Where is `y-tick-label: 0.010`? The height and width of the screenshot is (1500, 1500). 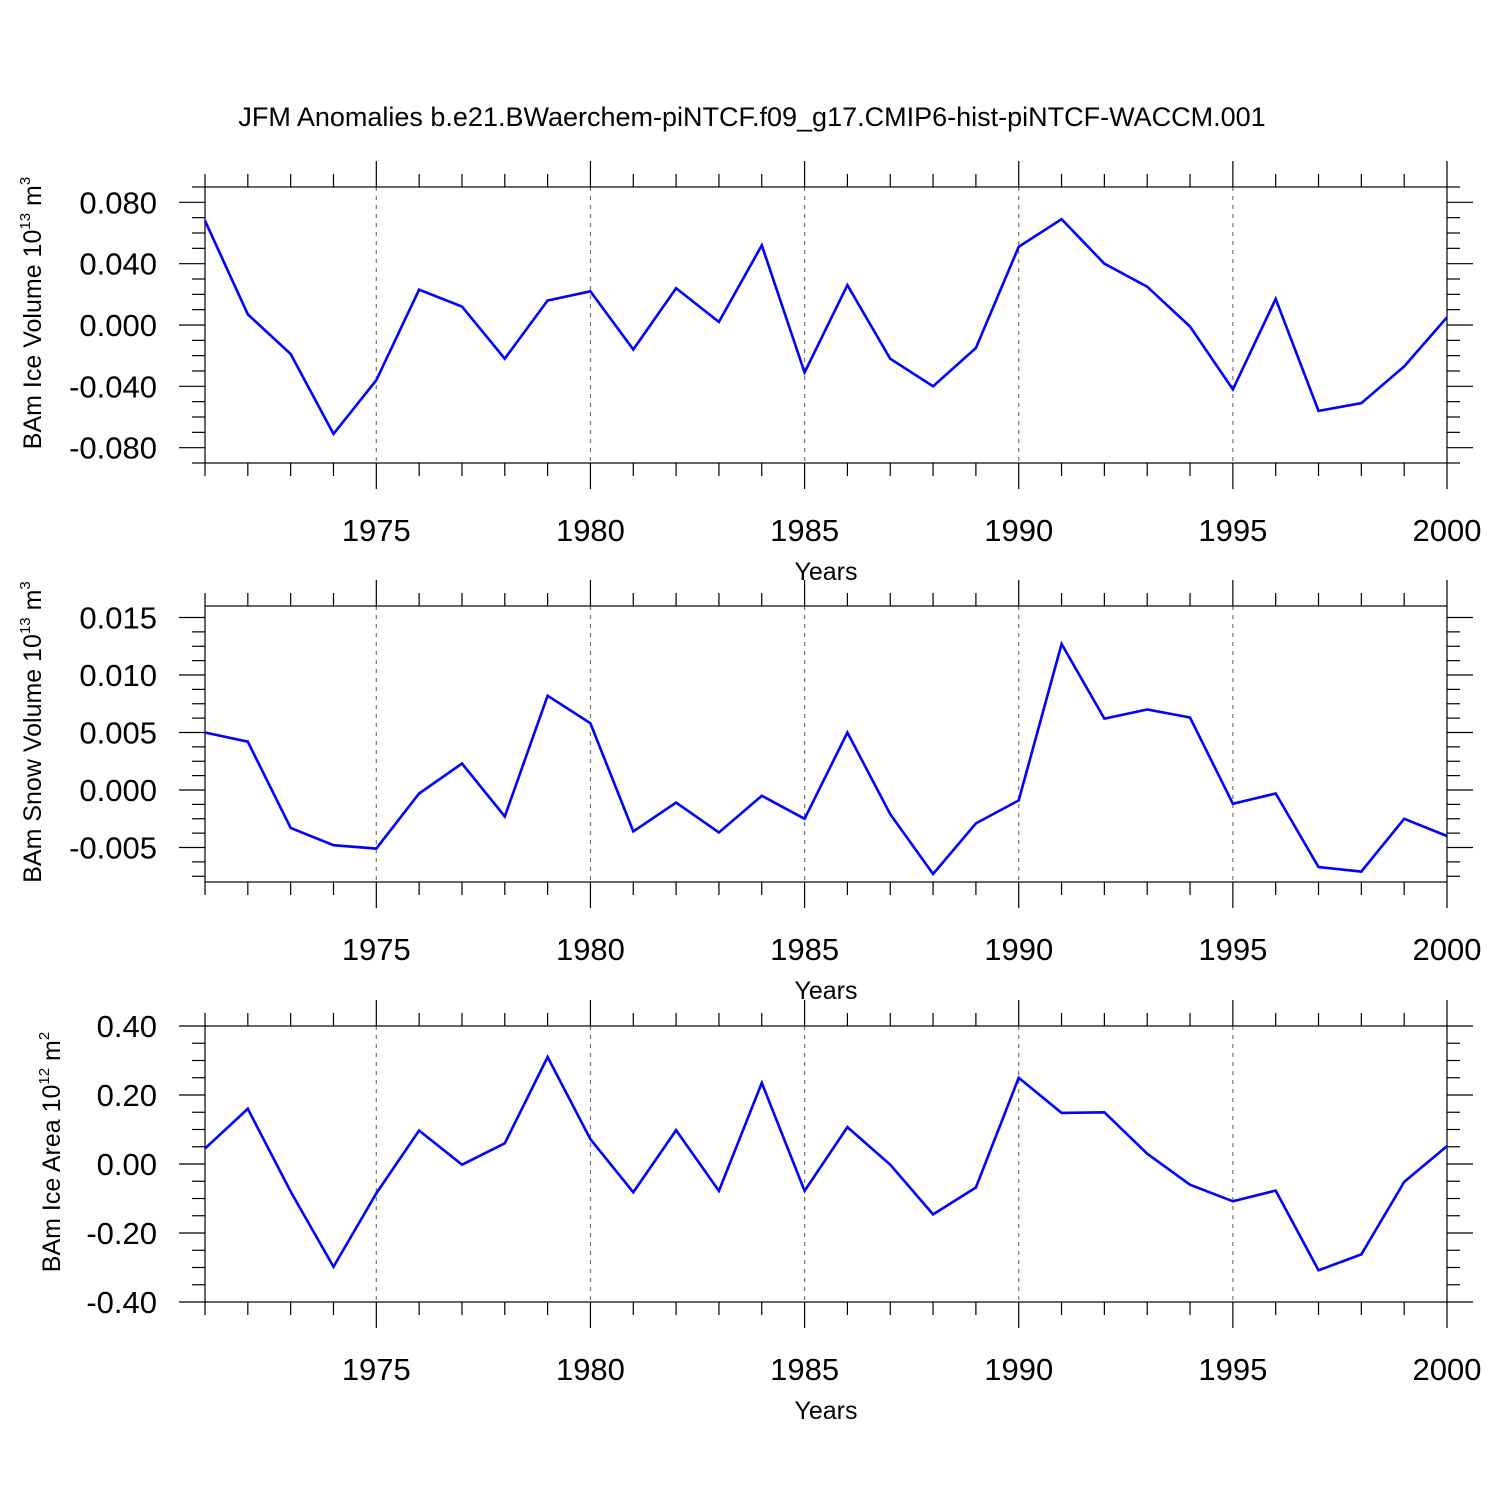
y-tick-label: 0.010 is located at coordinates (118, 675).